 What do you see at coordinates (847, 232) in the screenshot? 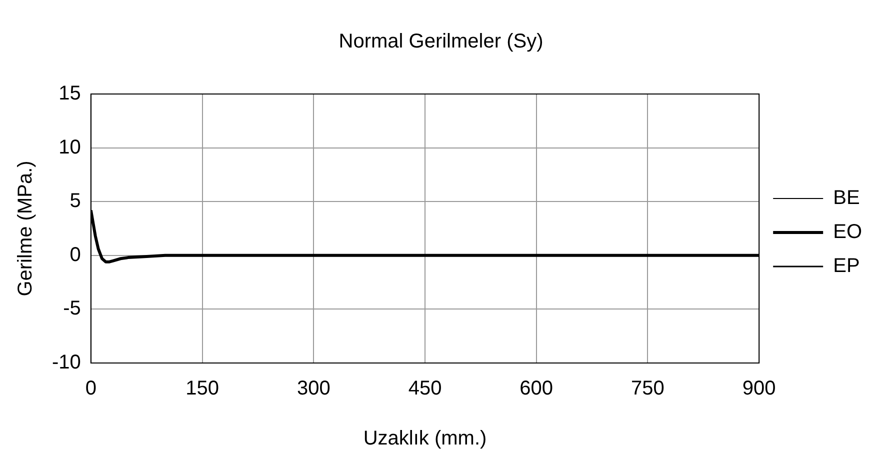
I see `legend-label: EO` at bounding box center [847, 232].